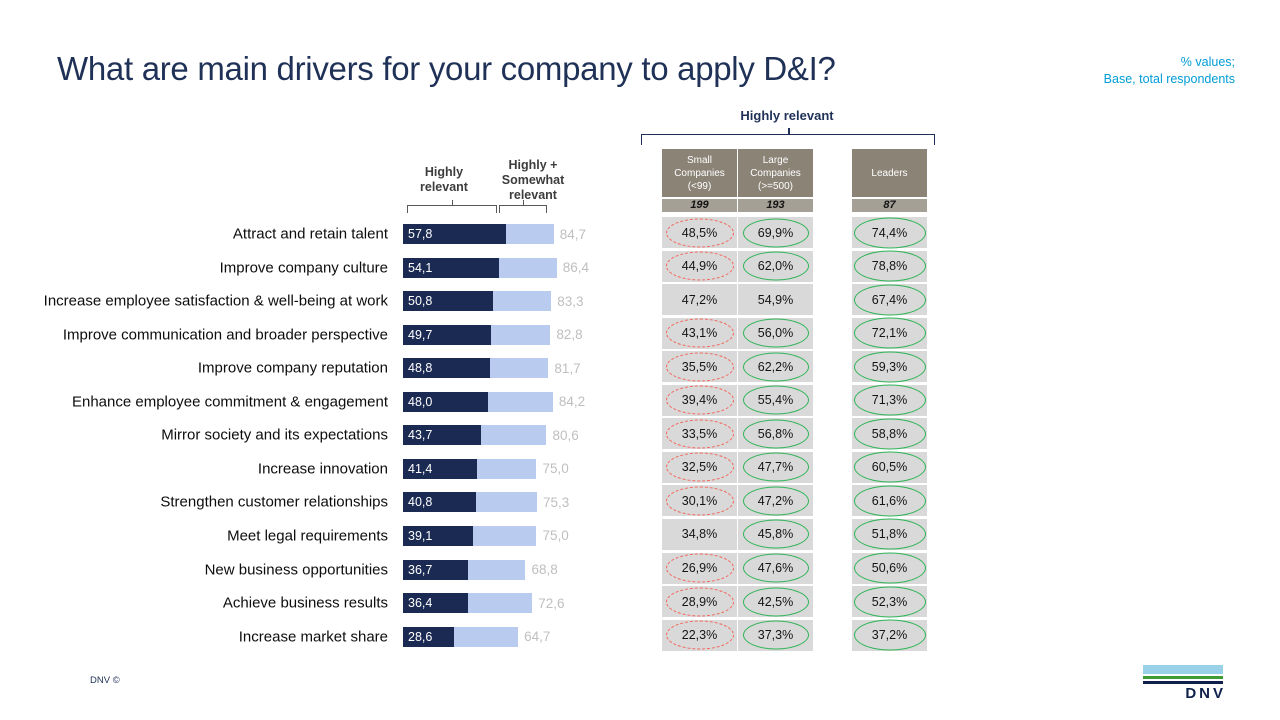 Image resolution: width=1280 pixels, height=720 pixels. Describe the element at coordinates (889, 205) in the screenshot. I see `base-leaders: 87` at that location.